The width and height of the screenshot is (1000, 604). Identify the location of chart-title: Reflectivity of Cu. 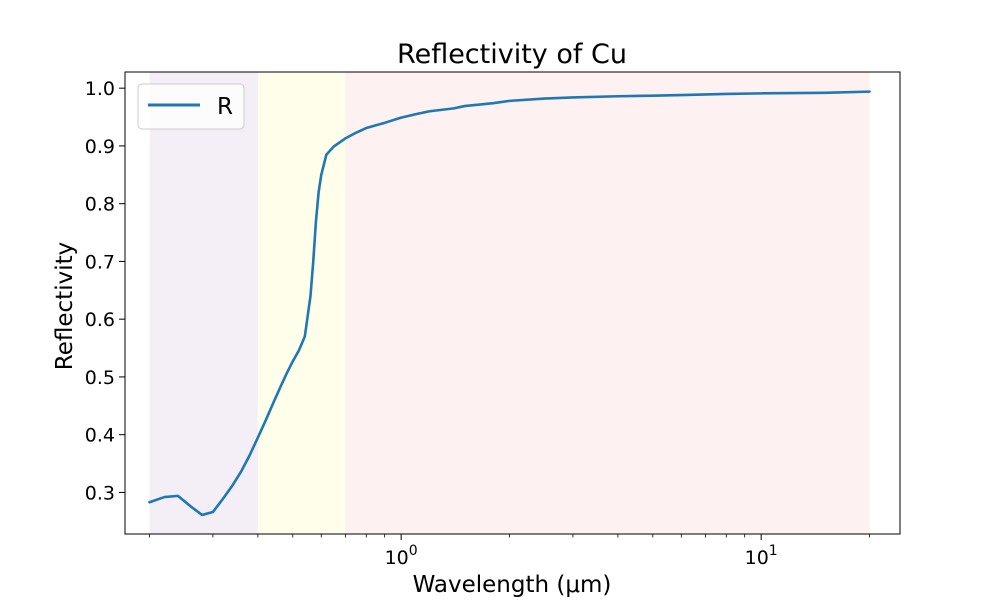
(512, 54).